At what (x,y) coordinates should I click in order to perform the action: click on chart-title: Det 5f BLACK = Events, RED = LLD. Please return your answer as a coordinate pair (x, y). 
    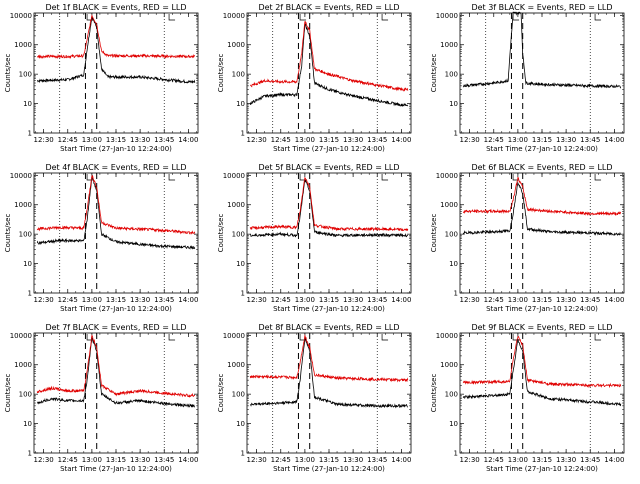
    Looking at the image, I should click on (328, 167).